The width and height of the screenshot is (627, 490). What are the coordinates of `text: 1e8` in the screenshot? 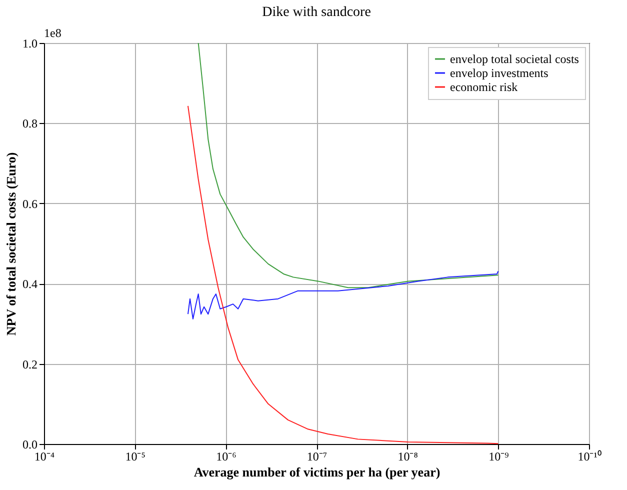 It's located at (53, 33).